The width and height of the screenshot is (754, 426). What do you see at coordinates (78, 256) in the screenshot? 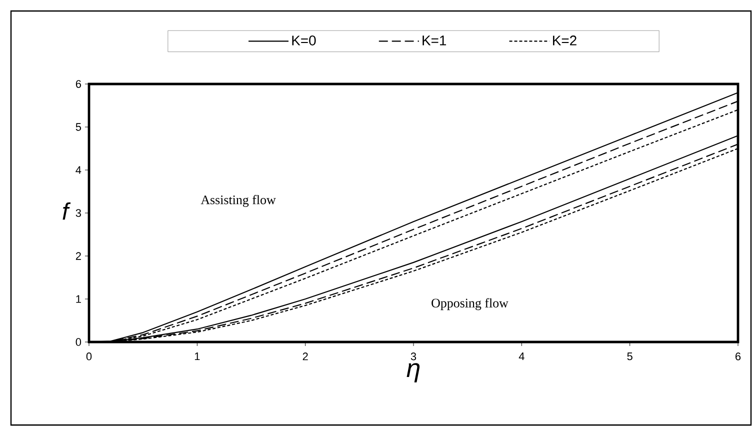
I see `y-tick-label: 2` at bounding box center [78, 256].